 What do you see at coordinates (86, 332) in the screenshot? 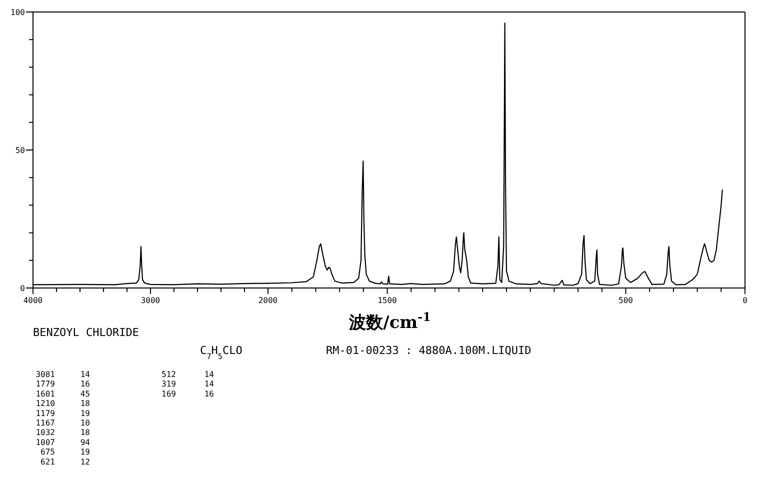
I see `text: BENZOYL CHLORIDE` at bounding box center [86, 332].